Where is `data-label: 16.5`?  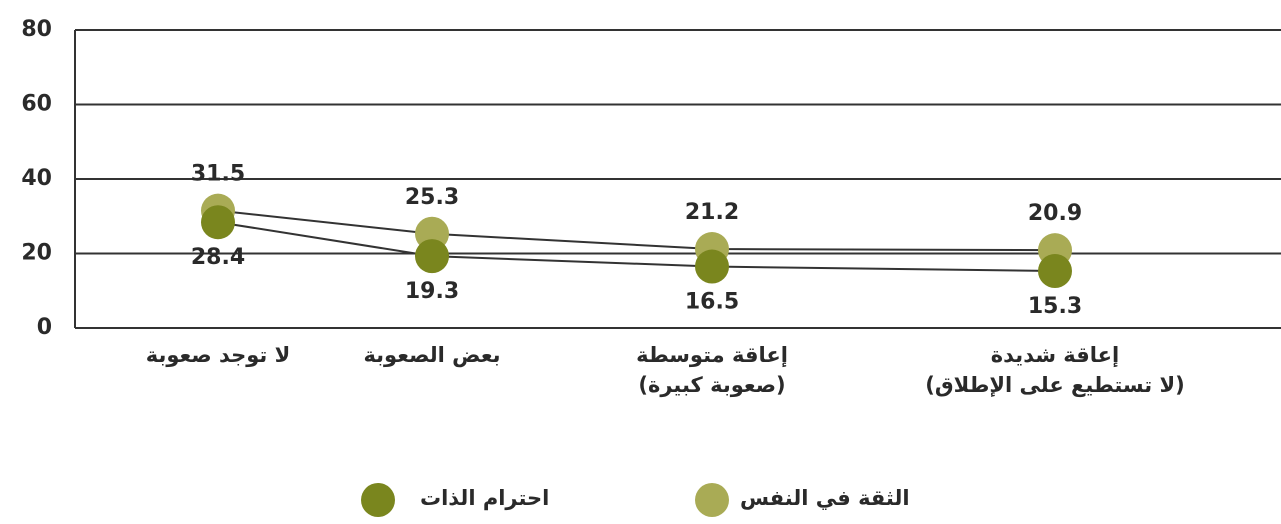
data-label: 16.5 is located at coordinates (712, 302).